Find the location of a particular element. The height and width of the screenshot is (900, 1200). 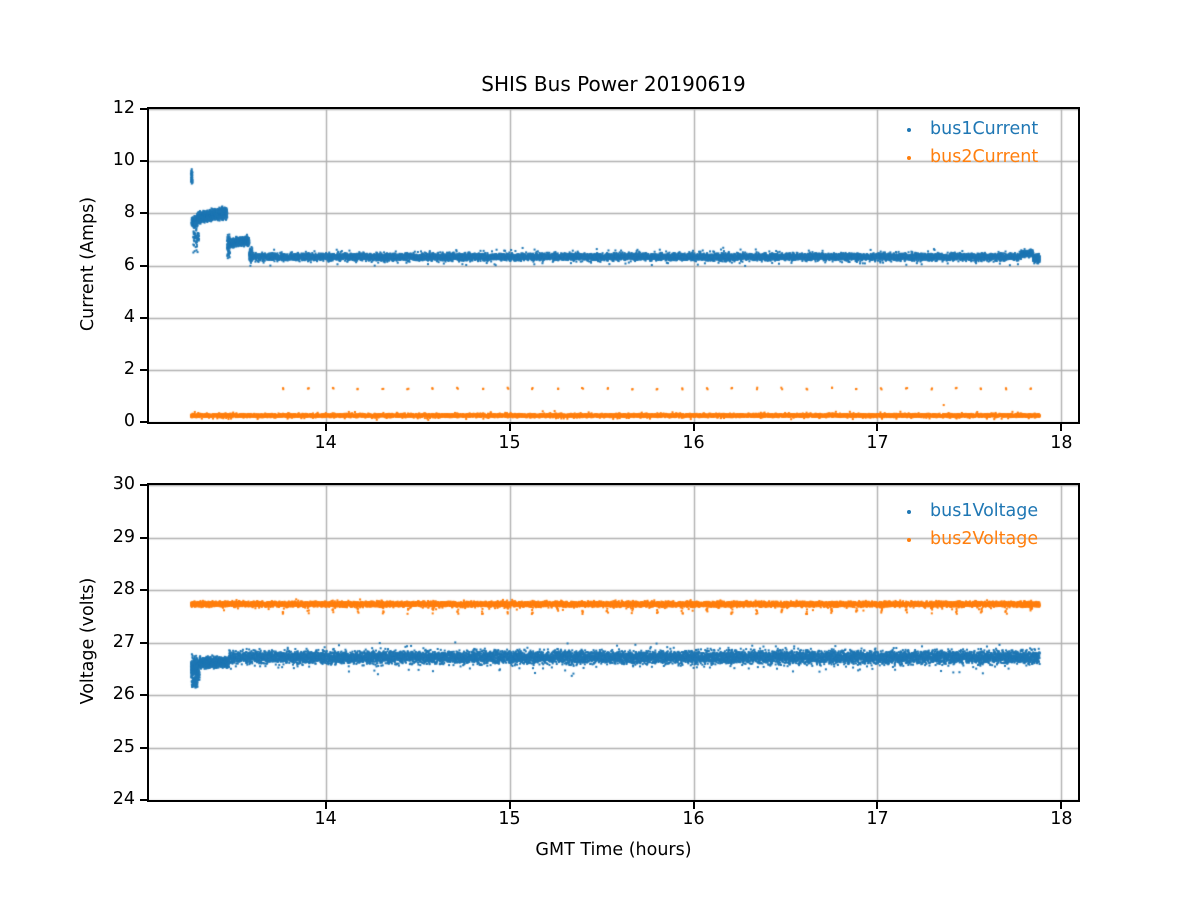

y-tick-label: 28 is located at coordinates (123, 589).